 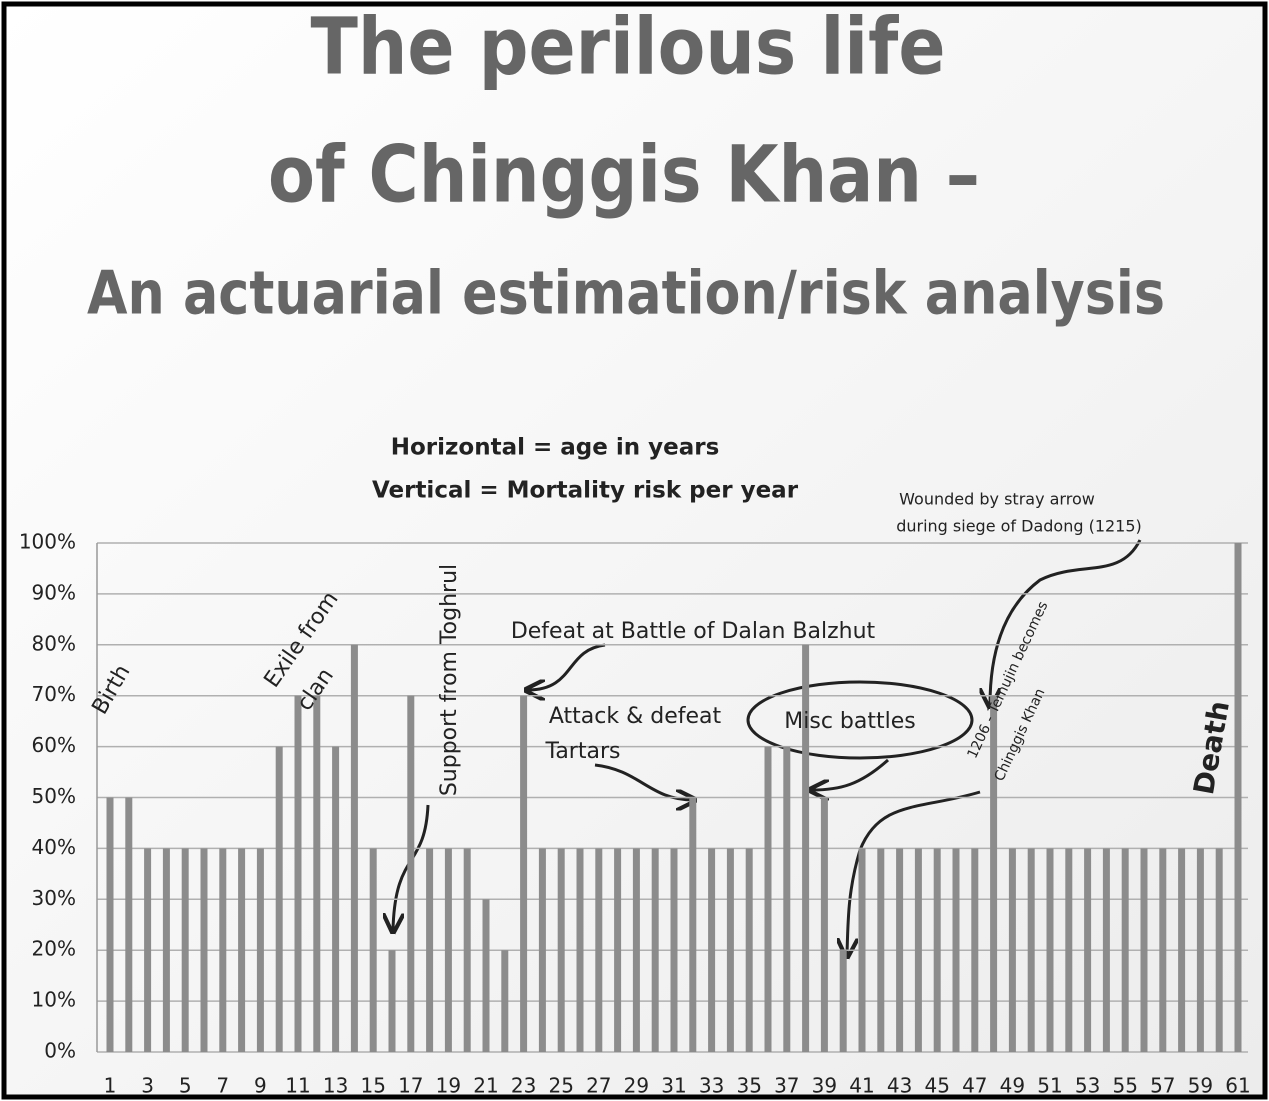 I want to click on annotation: Misc battles, so click(x=849, y=721).